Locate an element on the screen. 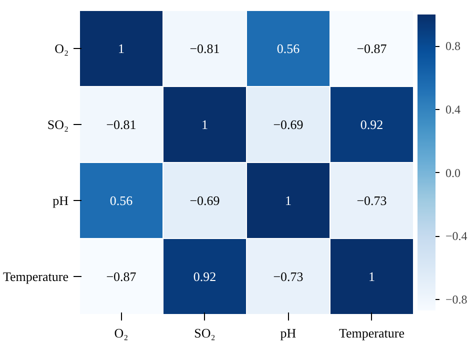 This screenshot has width=474, height=343. x-tick-label: Temperature is located at coordinates (372, 333).